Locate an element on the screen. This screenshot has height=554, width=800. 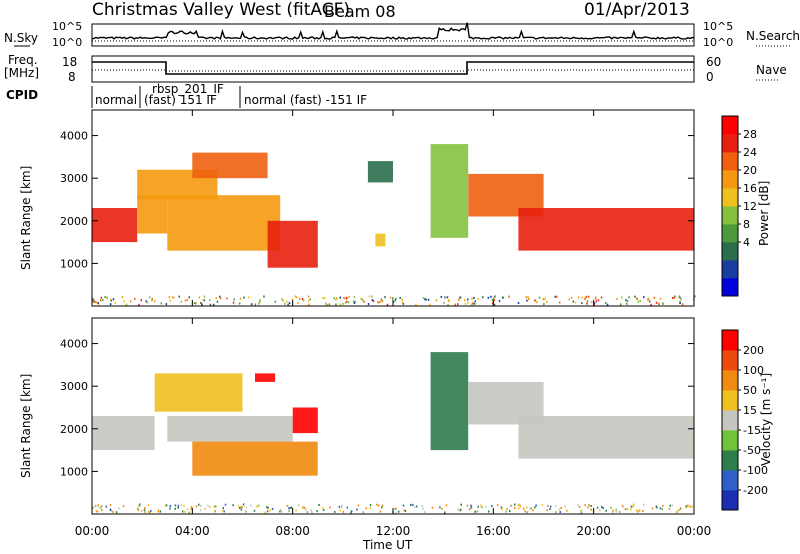
freq-trace is located at coordinates (393, 68).